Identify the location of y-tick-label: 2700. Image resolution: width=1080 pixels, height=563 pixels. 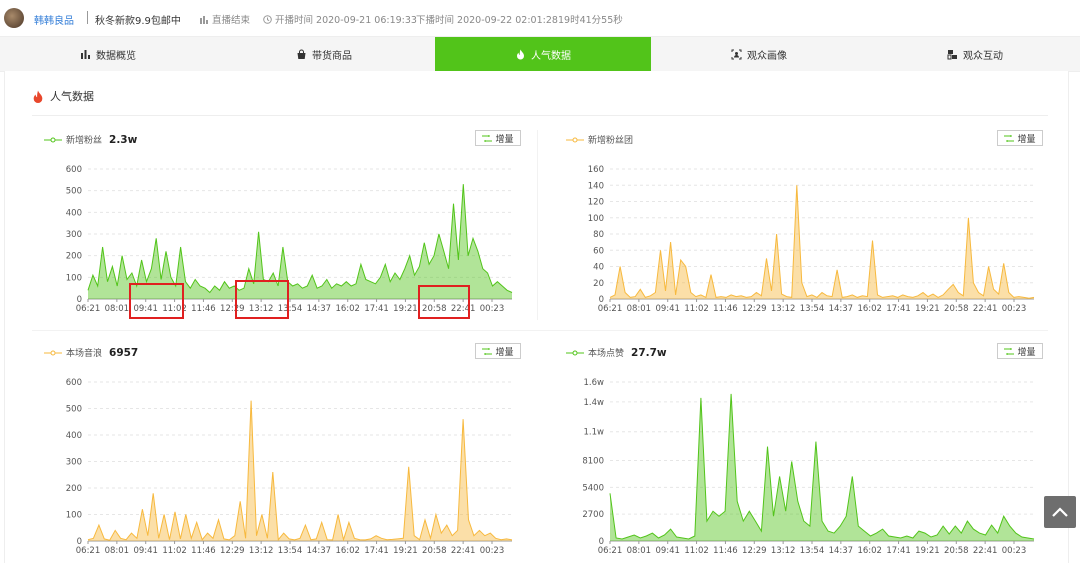
(593, 515).